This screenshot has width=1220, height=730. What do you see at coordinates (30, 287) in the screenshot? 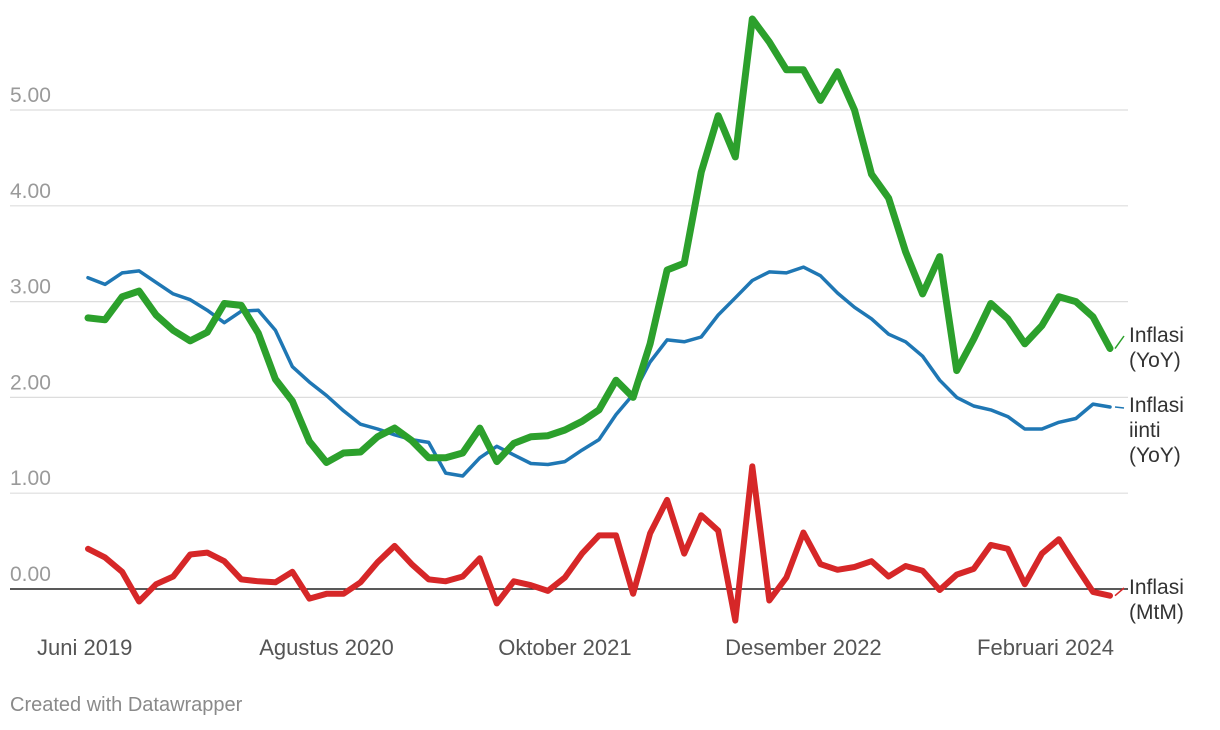
I see `y-tick-label: 3.00` at bounding box center [30, 287].